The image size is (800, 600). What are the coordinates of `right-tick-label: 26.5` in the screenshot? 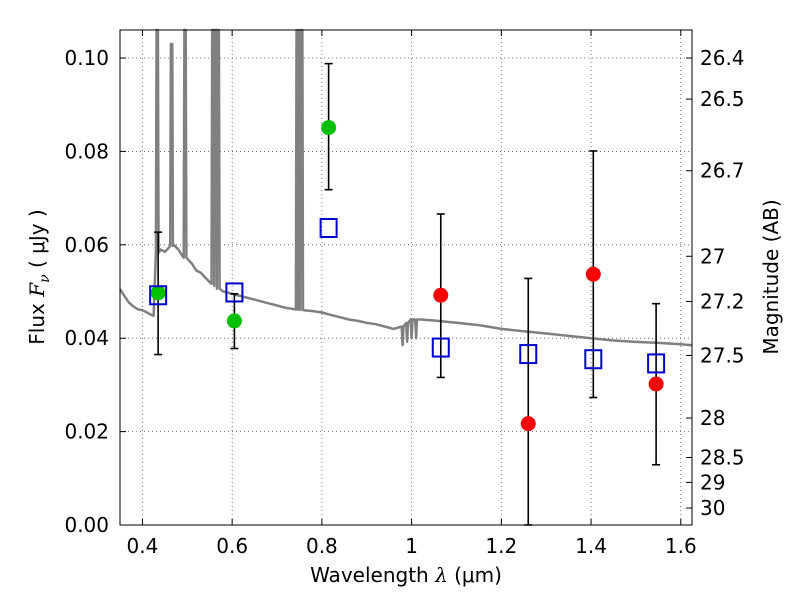 It's located at (722, 99).